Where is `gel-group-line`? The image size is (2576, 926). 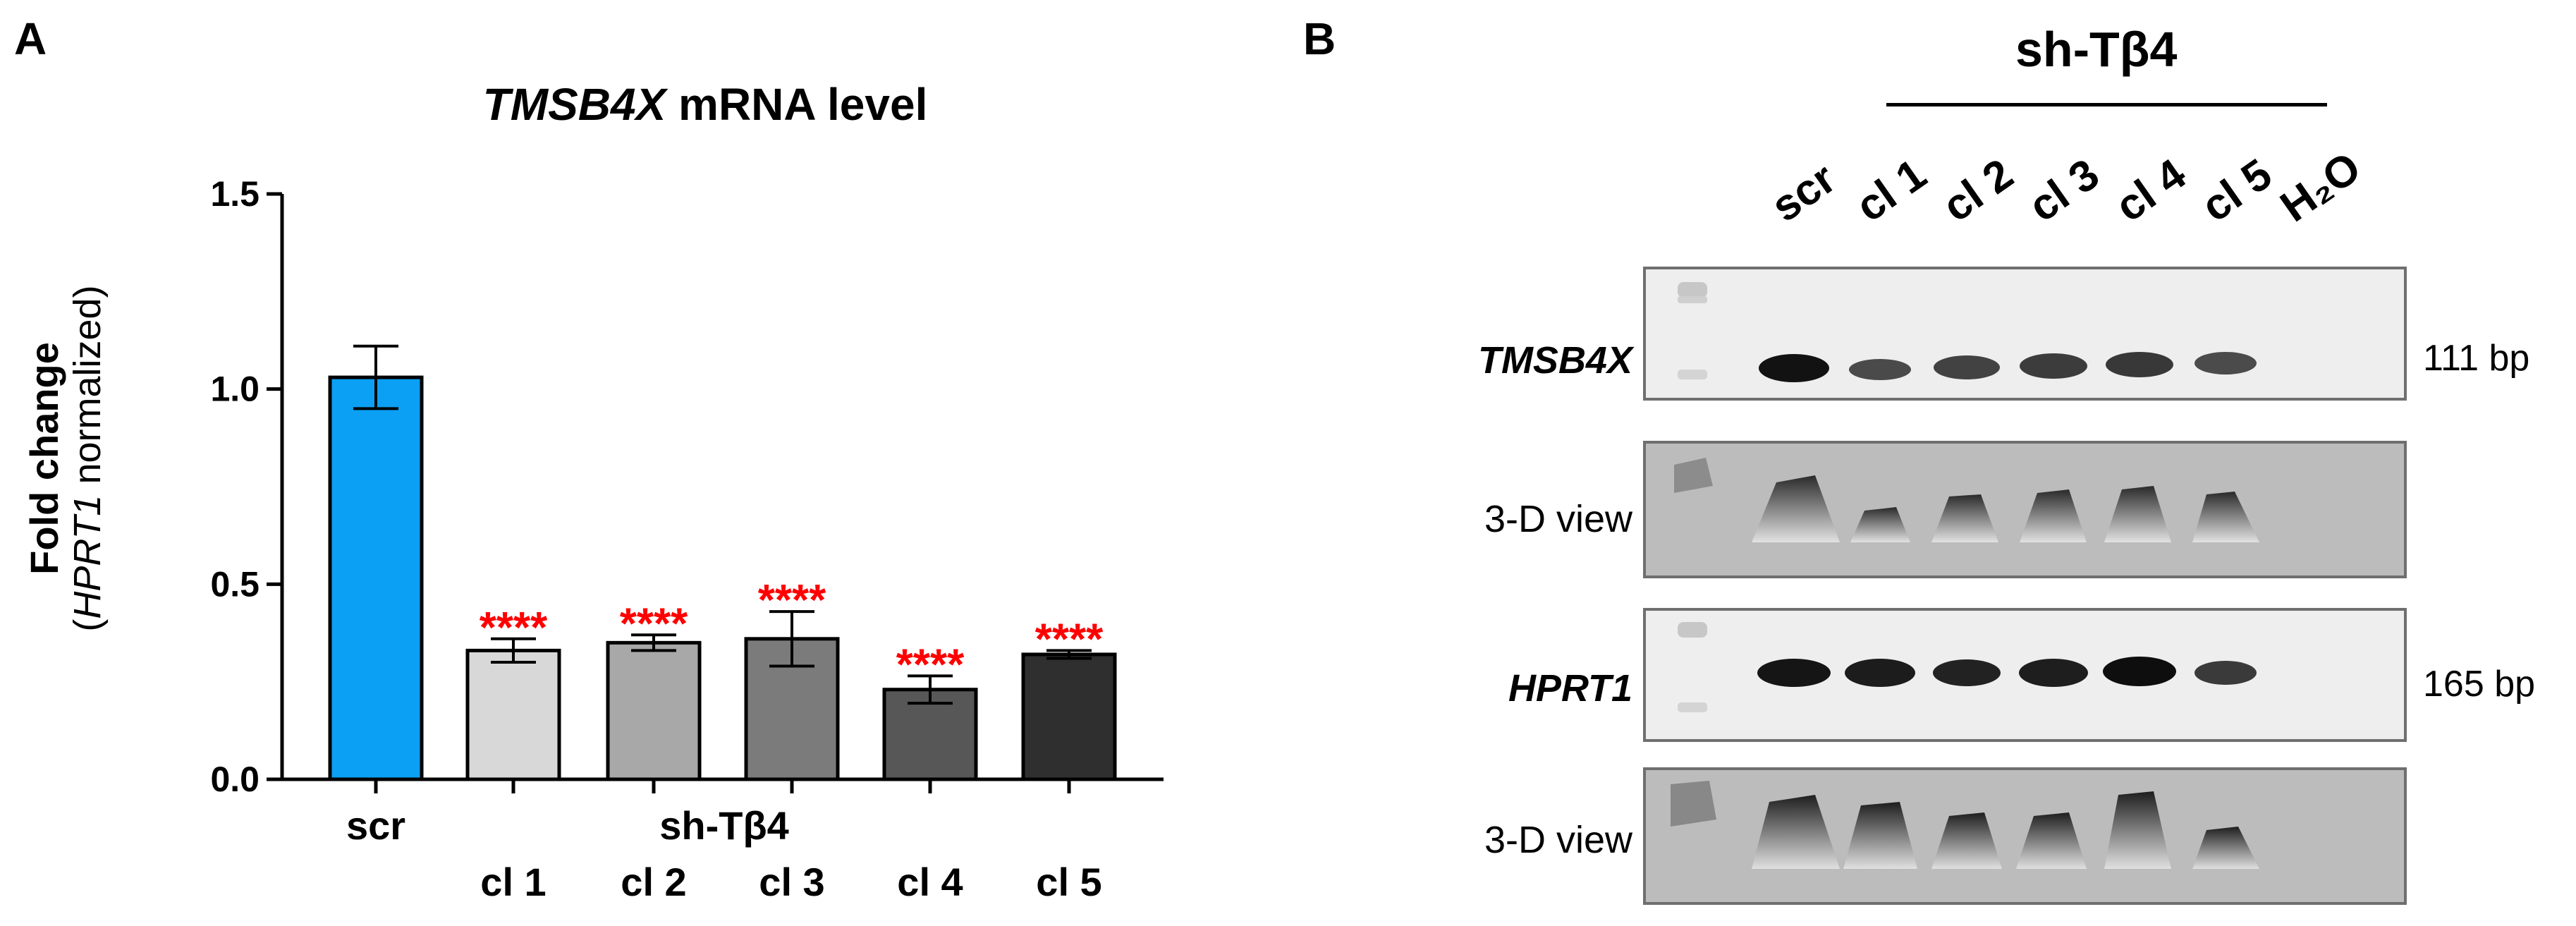 gel-group-line is located at coordinates (2106, 104).